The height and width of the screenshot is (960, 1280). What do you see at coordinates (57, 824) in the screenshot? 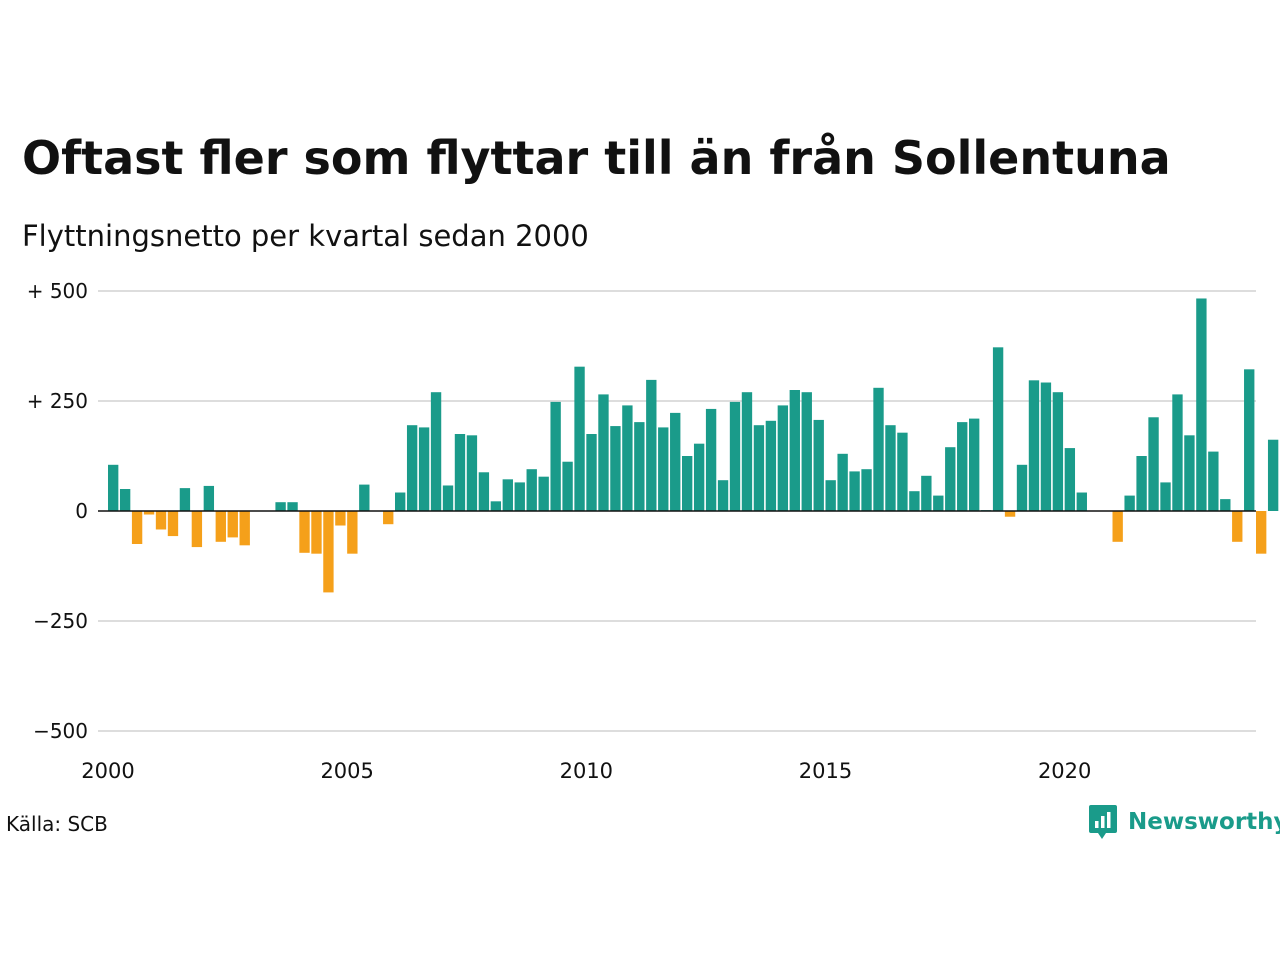
I see `source-note: Källa: SCB` at bounding box center [57, 824].